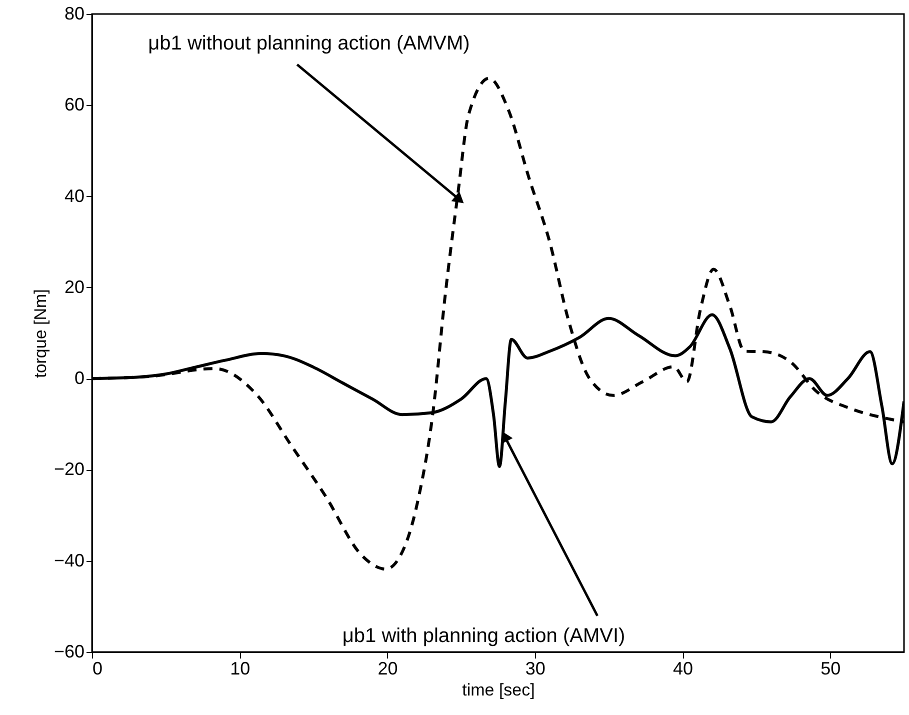 The height and width of the screenshot is (715, 909). I want to click on x-tick-label: 20, so click(388, 668).